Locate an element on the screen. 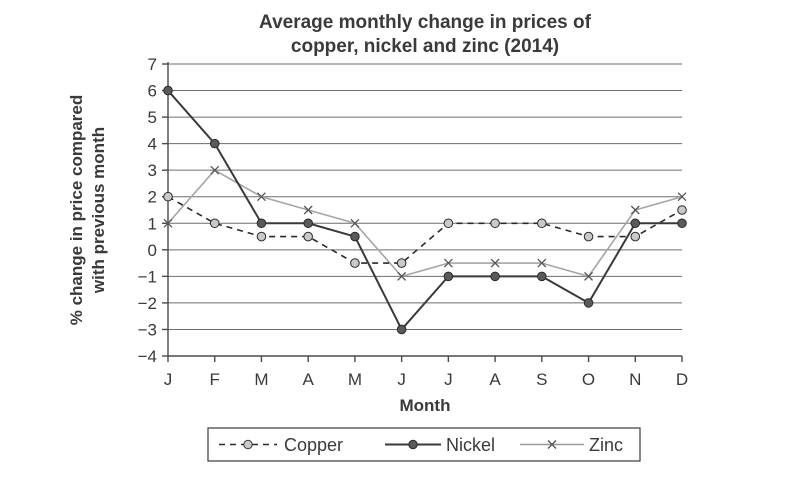 The width and height of the screenshot is (806, 482). copper-line is located at coordinates (425, 230).